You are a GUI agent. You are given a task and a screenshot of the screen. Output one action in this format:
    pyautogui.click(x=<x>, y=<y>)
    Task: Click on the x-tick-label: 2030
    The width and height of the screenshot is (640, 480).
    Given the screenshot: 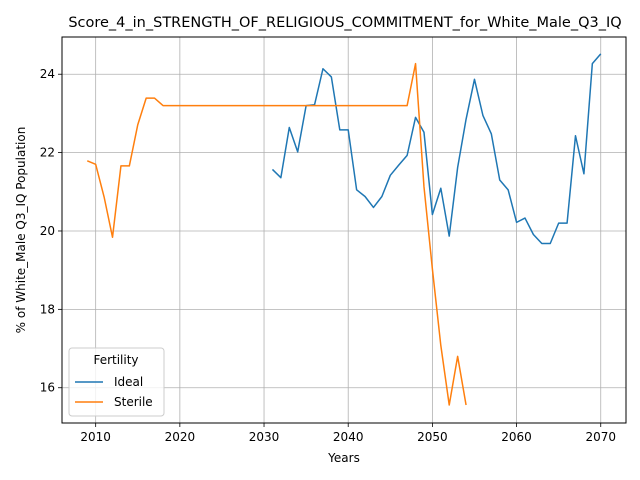 What is the action you would take?
    pyautogui.click(x=264, y=437)
    